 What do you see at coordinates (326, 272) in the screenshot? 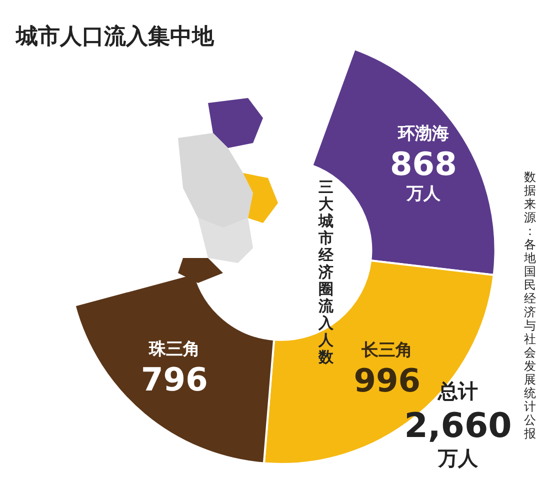
I see `text: 三大城市经济圈流入人数` at bounding box center [326, 272].